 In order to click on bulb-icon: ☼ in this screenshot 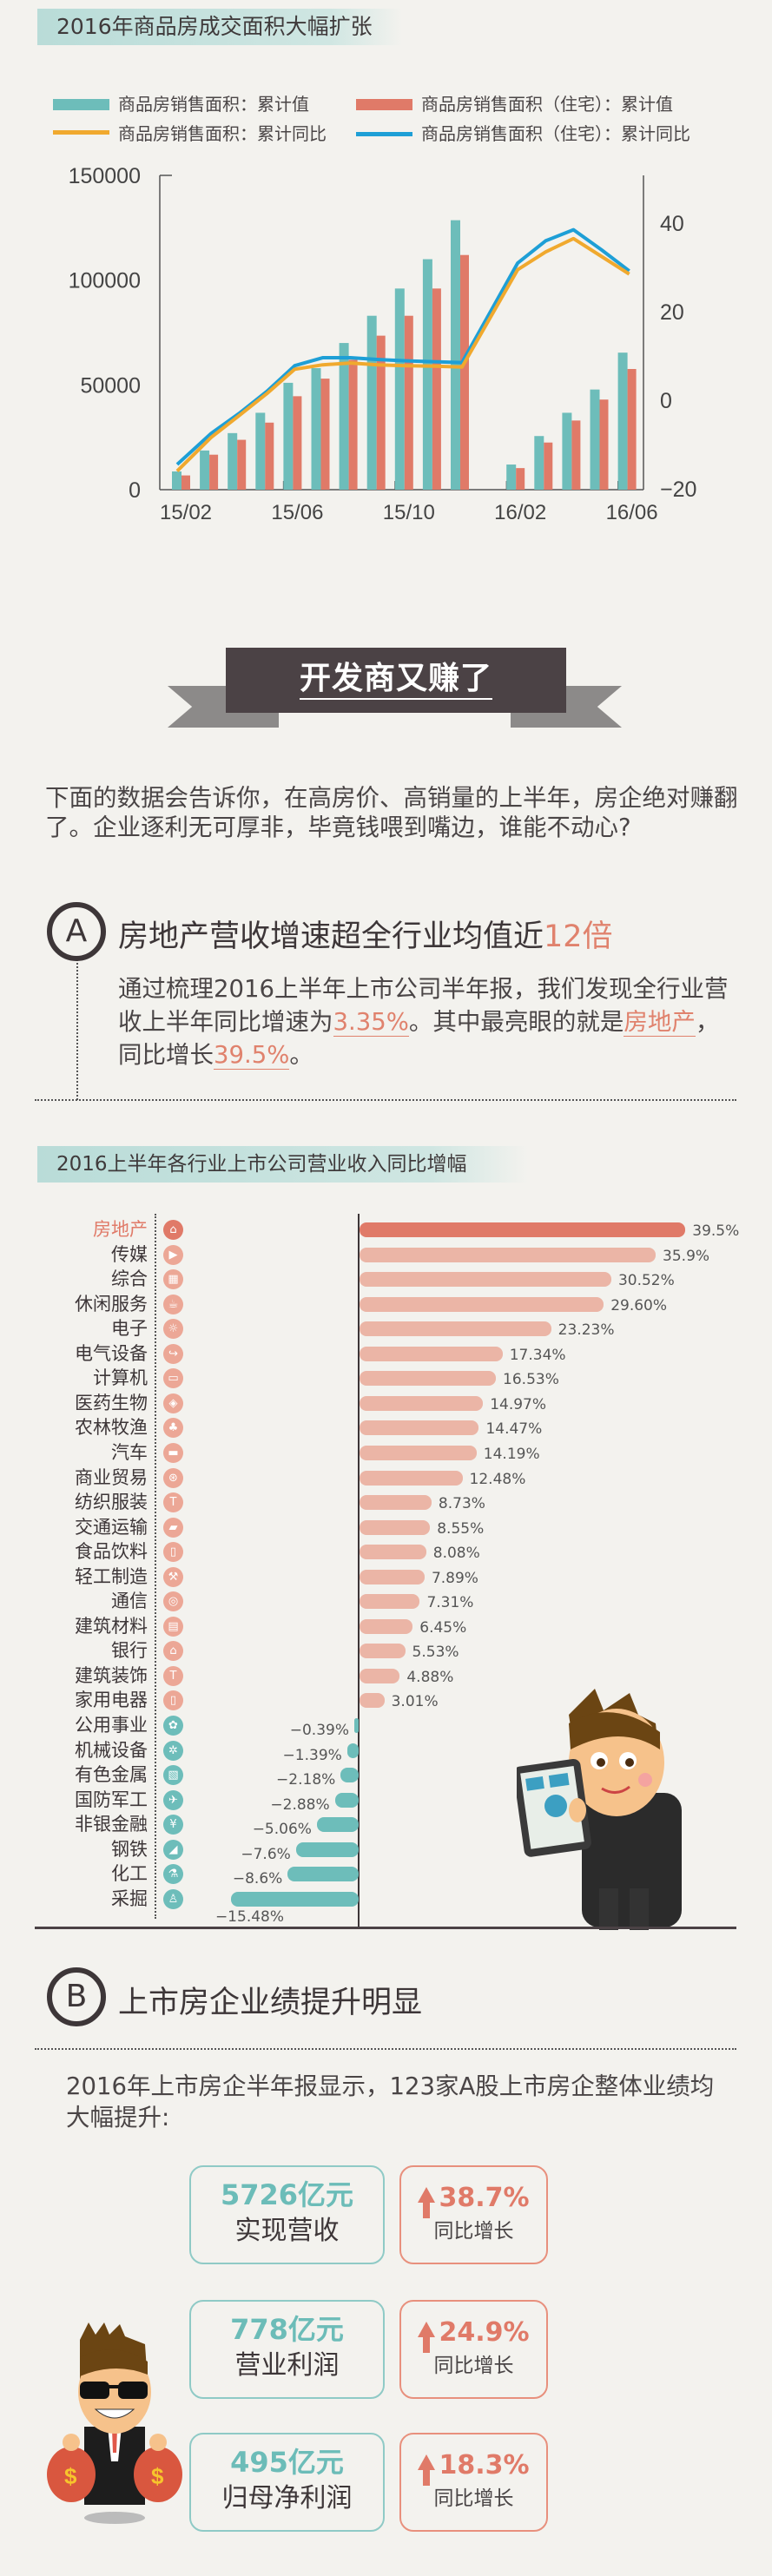, I will do `click(173, 1329)`.